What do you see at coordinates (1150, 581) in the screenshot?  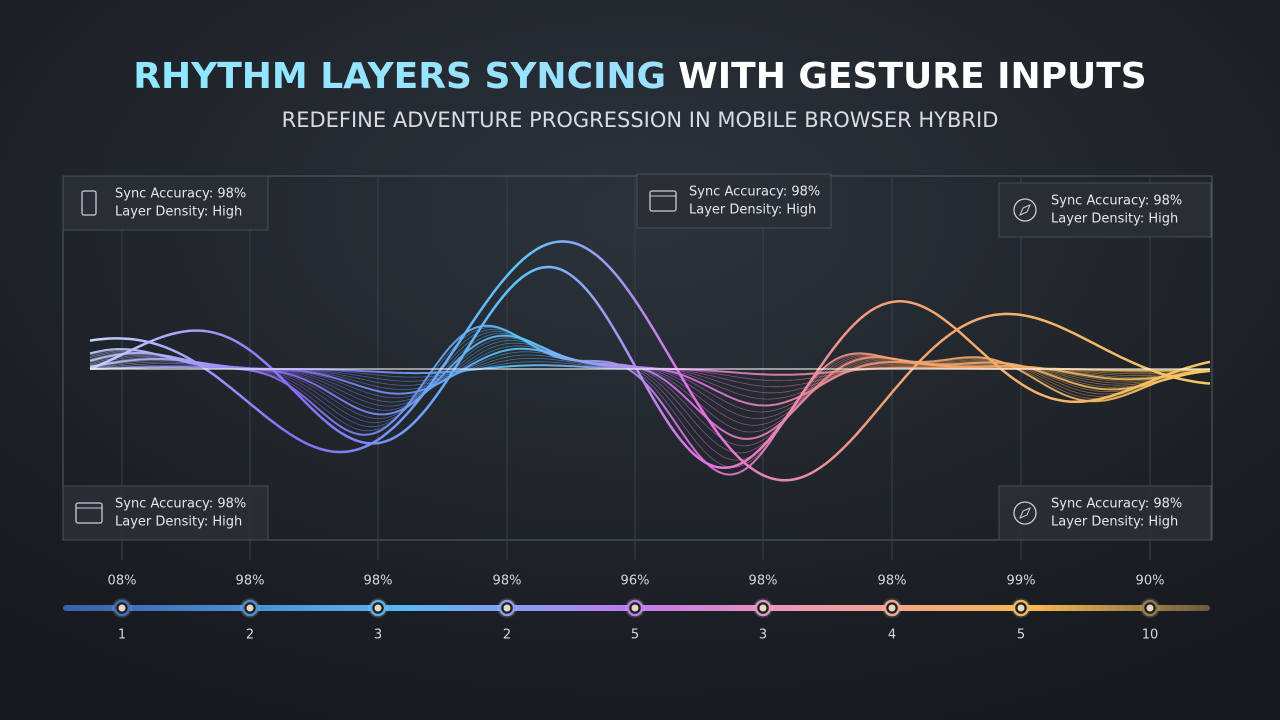 I see `timeline-top-label: 90%` at bounding box center [1150, 581].